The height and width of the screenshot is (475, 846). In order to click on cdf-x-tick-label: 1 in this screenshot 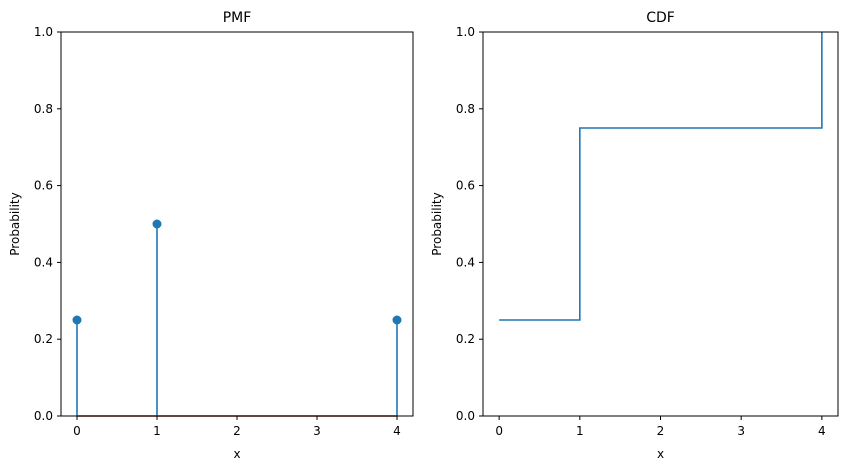, I will do `click(580, 431)`.